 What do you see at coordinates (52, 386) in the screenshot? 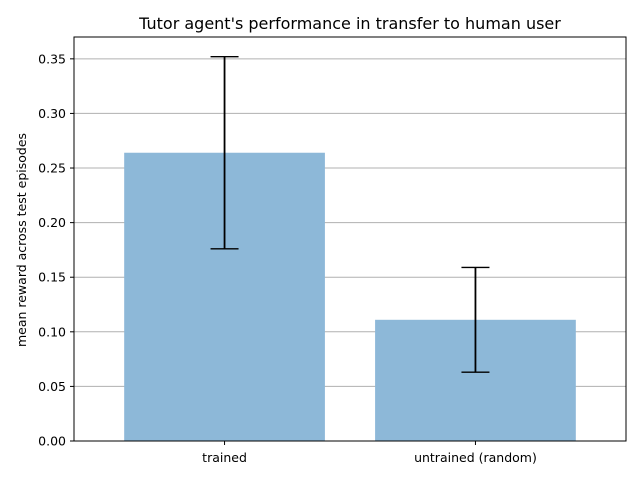
I see `y-tick-label: 0.05` at bounding box center [52, 386].